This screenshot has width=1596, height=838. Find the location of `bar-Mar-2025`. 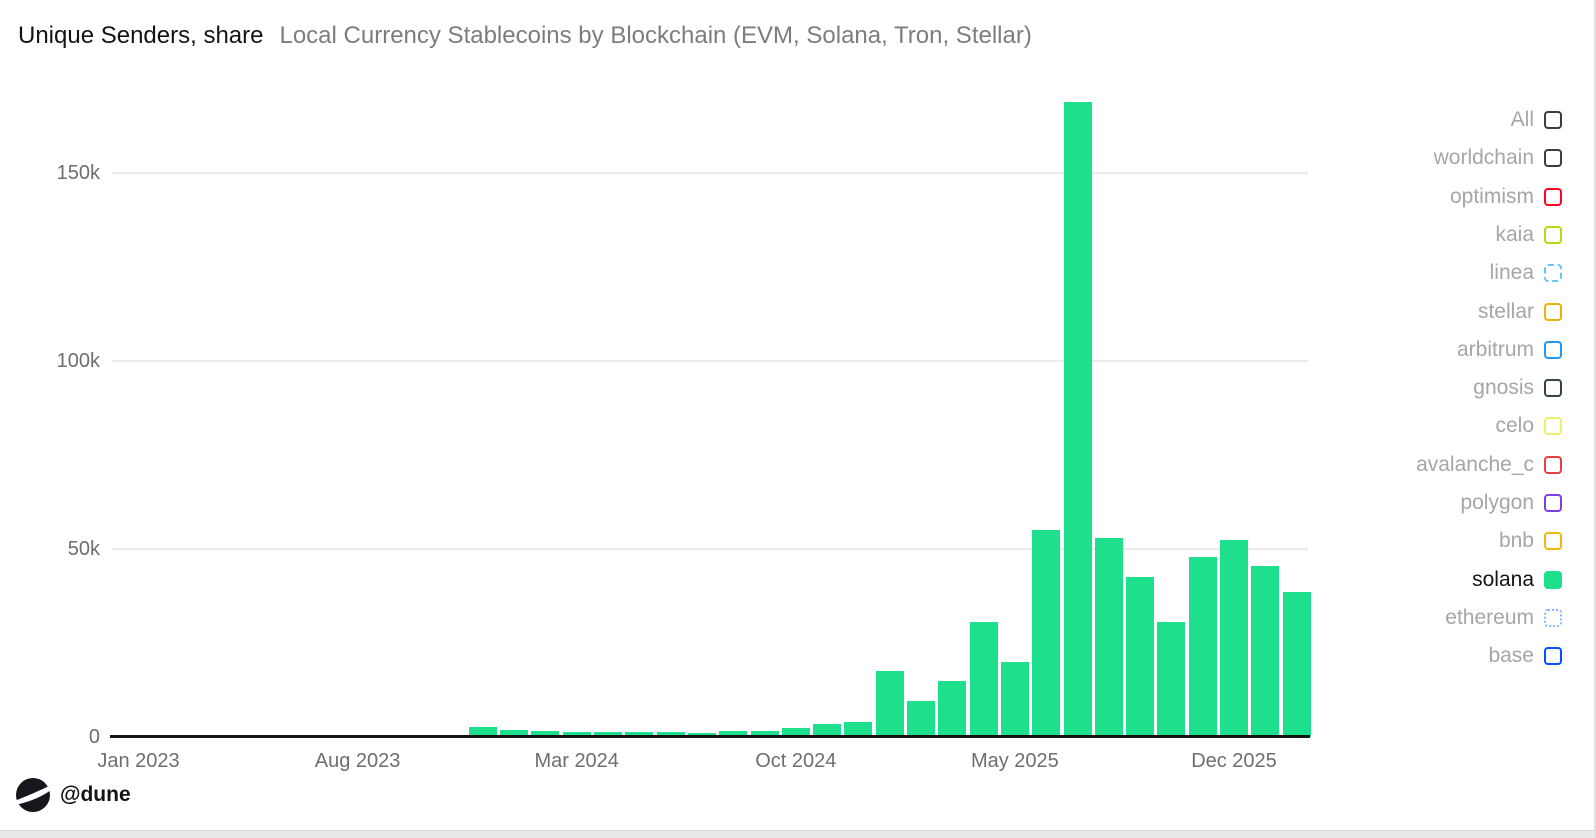

bar-Mar-2025 is located at coordinates (952, 708).